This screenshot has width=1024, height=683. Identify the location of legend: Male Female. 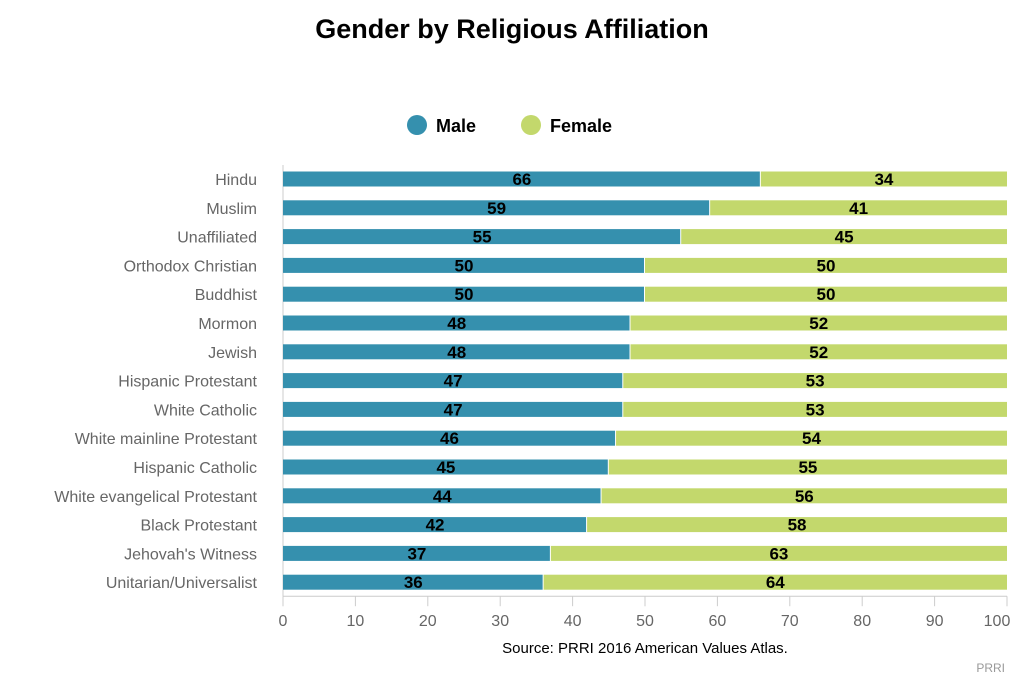
(509, 125).